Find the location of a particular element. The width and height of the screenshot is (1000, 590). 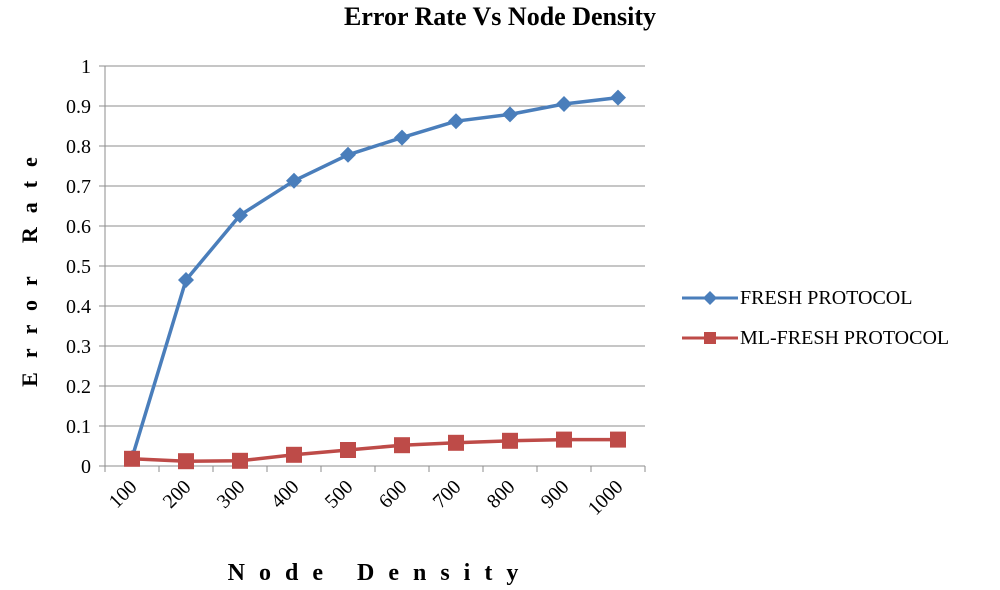

x-tick-label: 700 is located at coordinates (447, 494).